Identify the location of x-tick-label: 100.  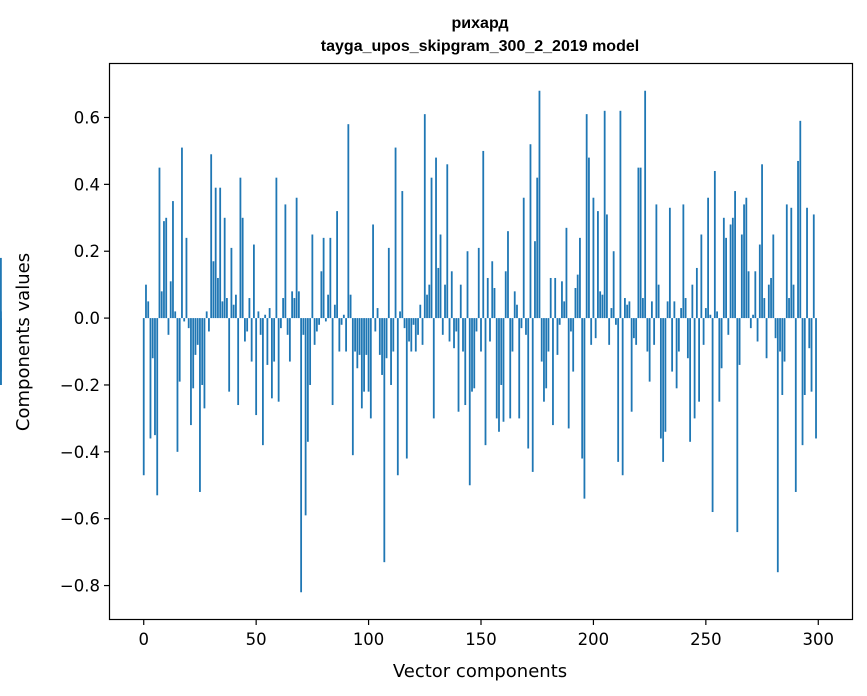
(369, 639).